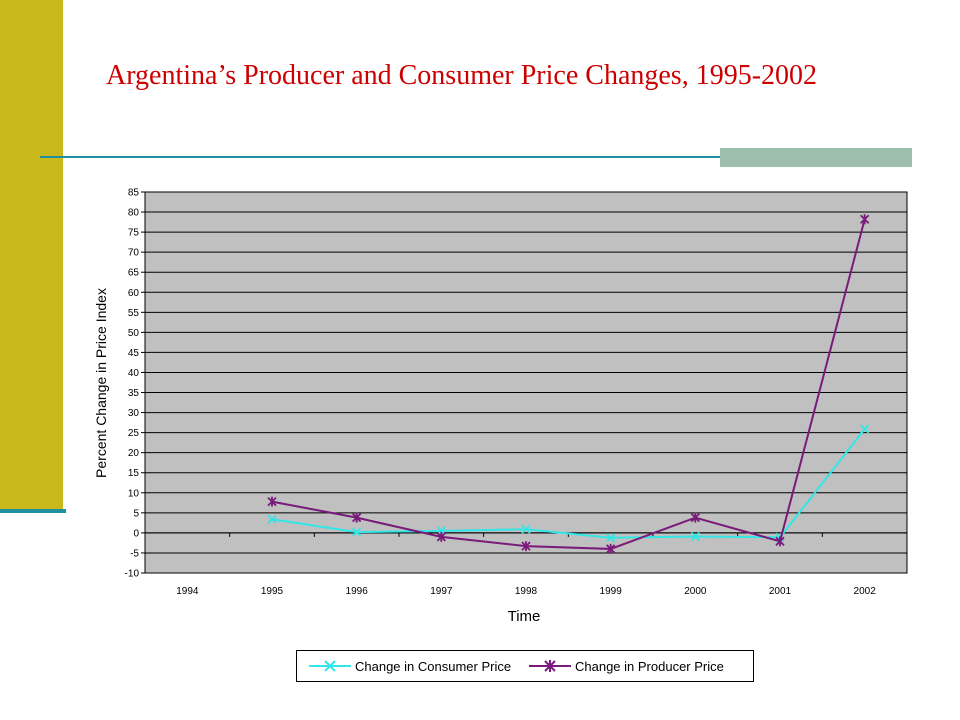 This screenshot has width=960, height=720. What do you see at coordinates (134, 293) in the screenshot?
I see `y-tick-label: 60` at bounding box center [134, 293].